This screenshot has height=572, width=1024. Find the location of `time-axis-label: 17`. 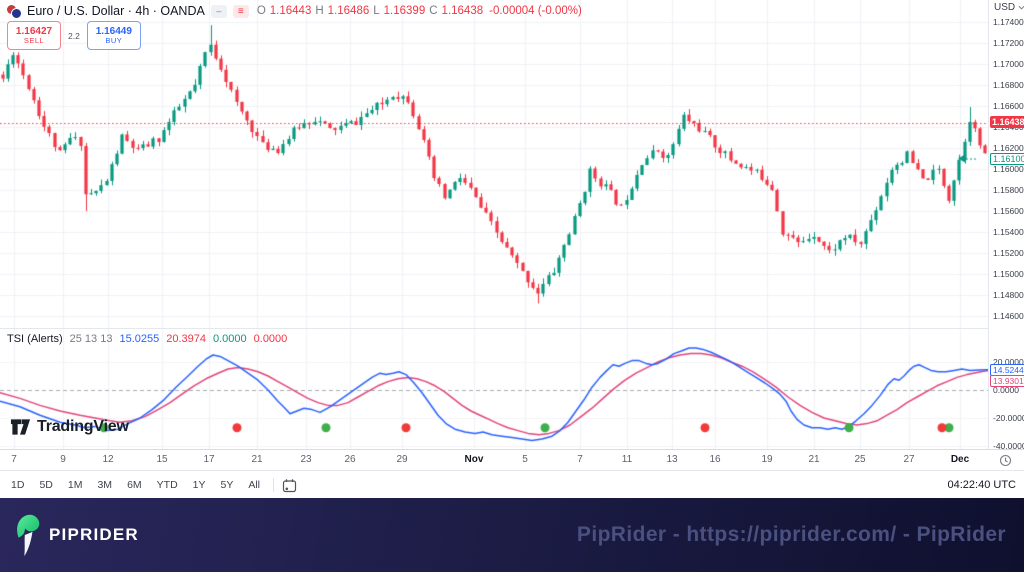

time-axis-label: 17 is located at coordinates (209, 459).